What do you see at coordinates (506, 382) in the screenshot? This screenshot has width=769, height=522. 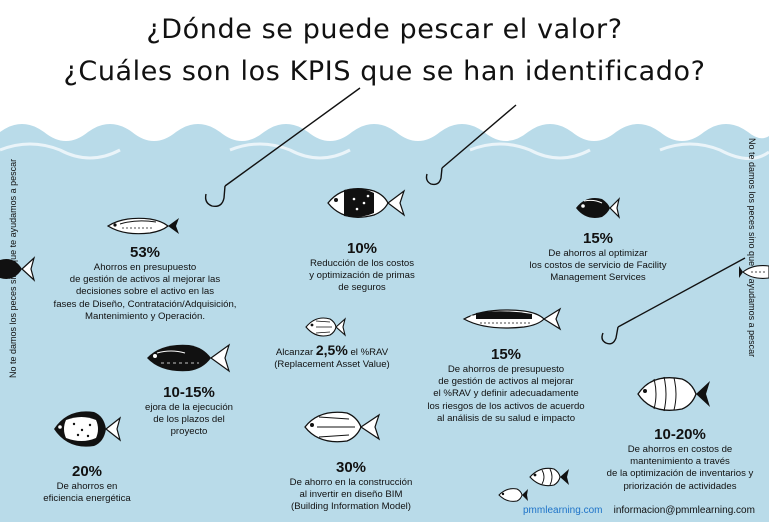 I see `kpi-line: de gestión de activos al mejorar` at bounding box center [506, 382].